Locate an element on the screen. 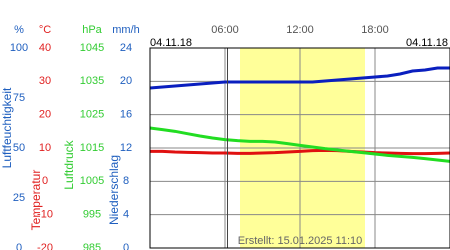  y-tick-label: 100 is located at coordinates (19, 48).